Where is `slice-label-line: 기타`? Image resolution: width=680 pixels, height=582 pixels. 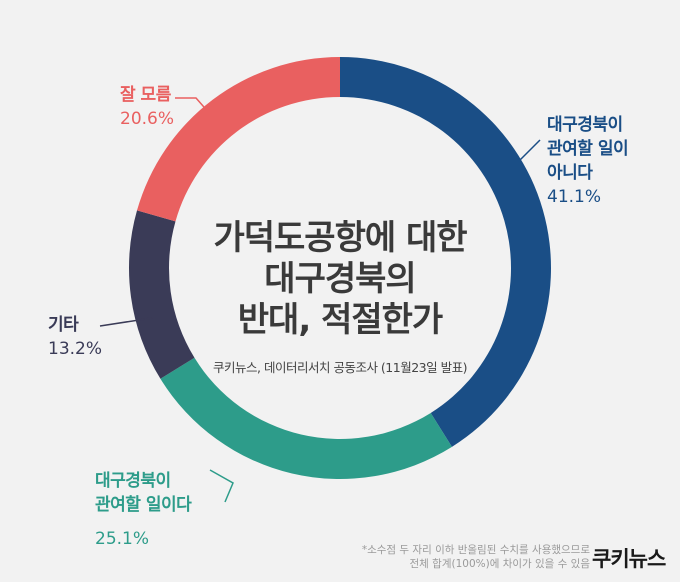 slice-label-line: 기타 is located at coordinates (63, 325).